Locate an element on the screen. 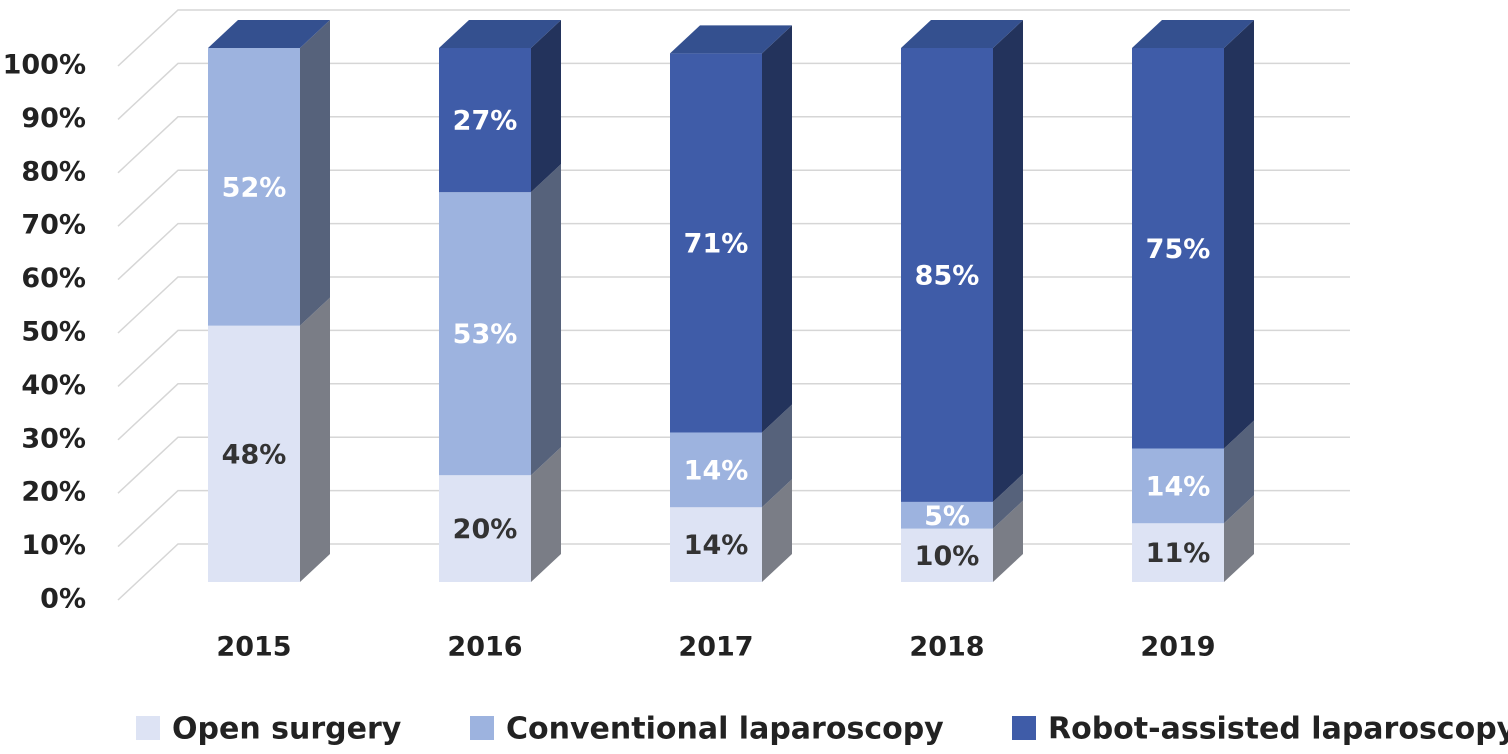  y-tick-label: 30% is located at coordinates (53, 438).